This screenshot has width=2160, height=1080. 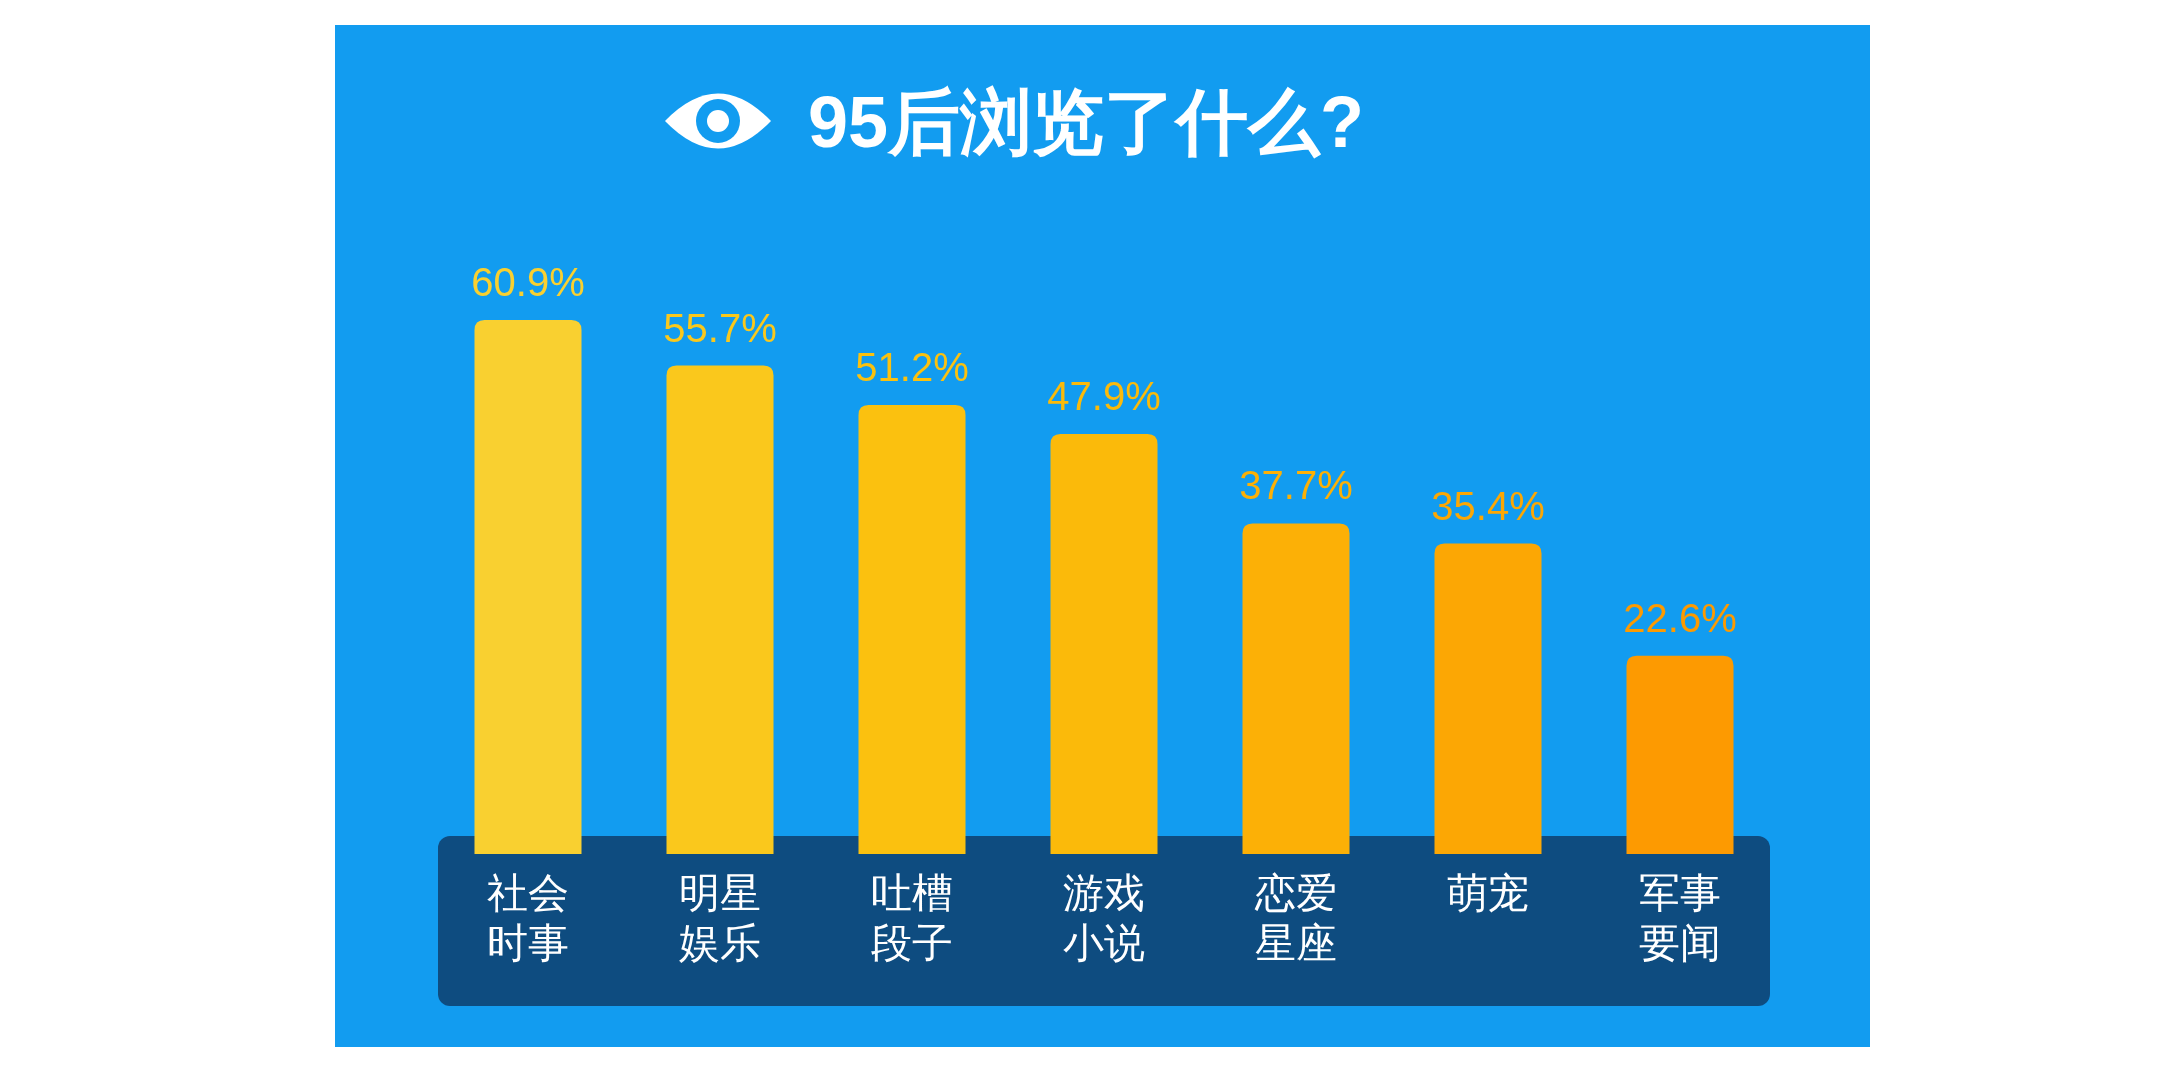 What do you see at coordinates (912, 918) in the screenshot?
I see `x-tick-label: 吐槽段子` at bounding box center [912, 918].